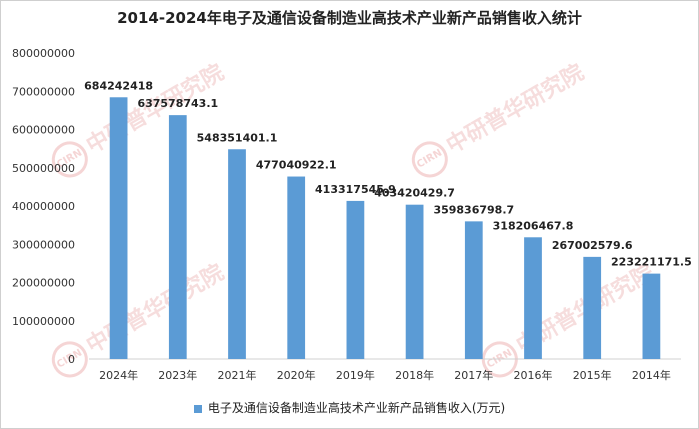  I want to click on data-label: 318206467.8, so click(533, 225).